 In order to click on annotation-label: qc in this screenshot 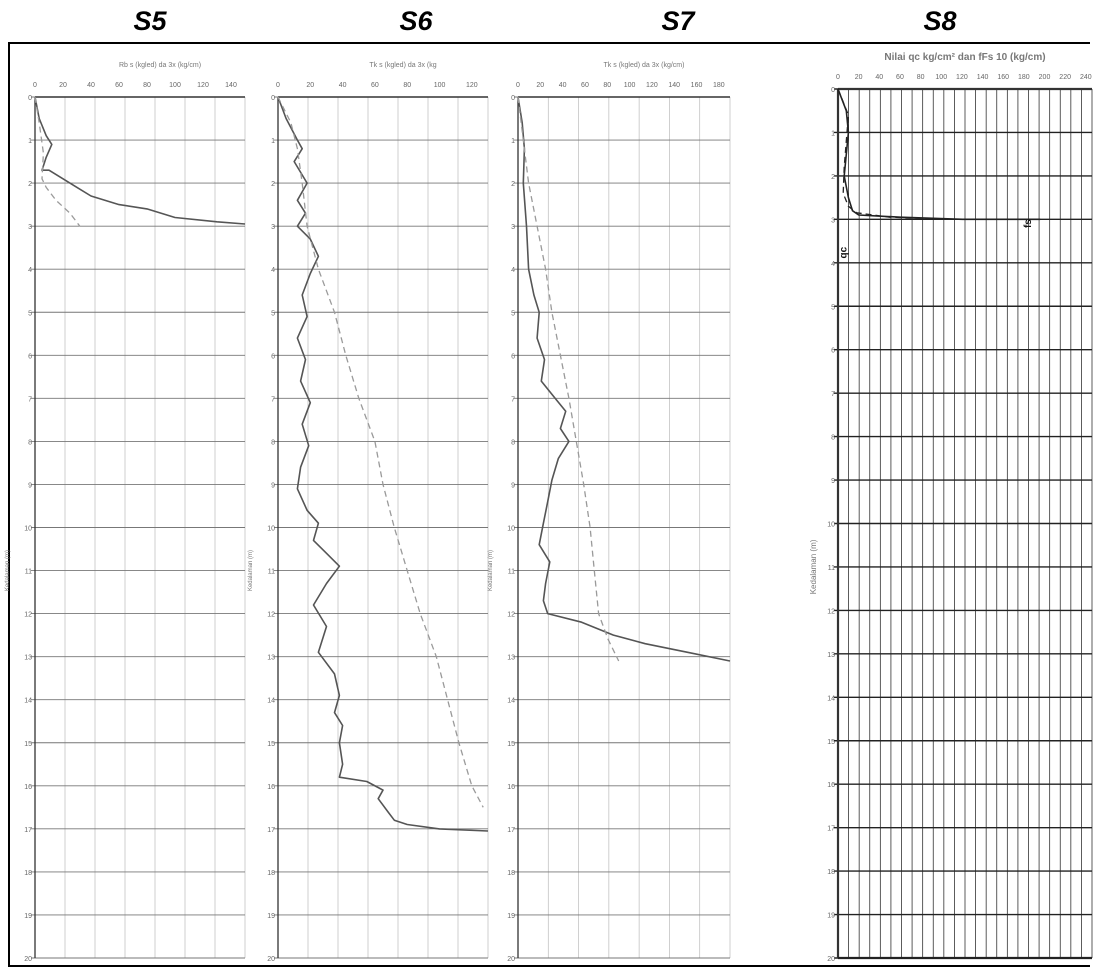, I will do `click(843, 252)`.